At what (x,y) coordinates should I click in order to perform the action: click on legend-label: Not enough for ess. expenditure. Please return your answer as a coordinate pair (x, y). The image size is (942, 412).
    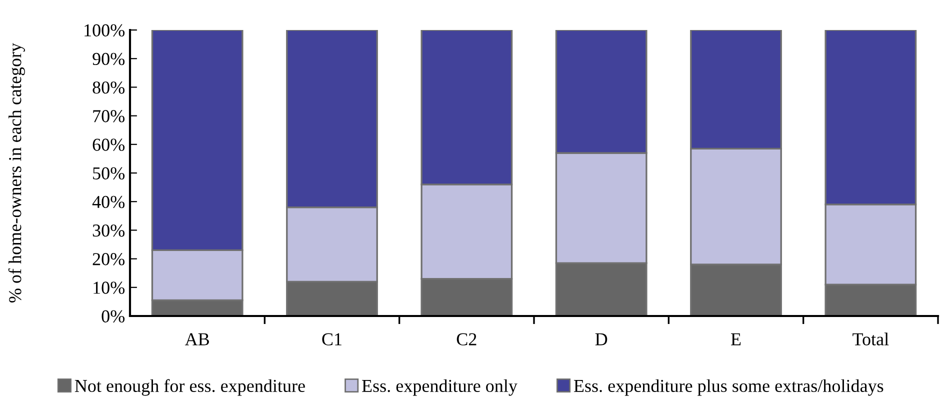
    Looking at the image, I should click on (189, 387).